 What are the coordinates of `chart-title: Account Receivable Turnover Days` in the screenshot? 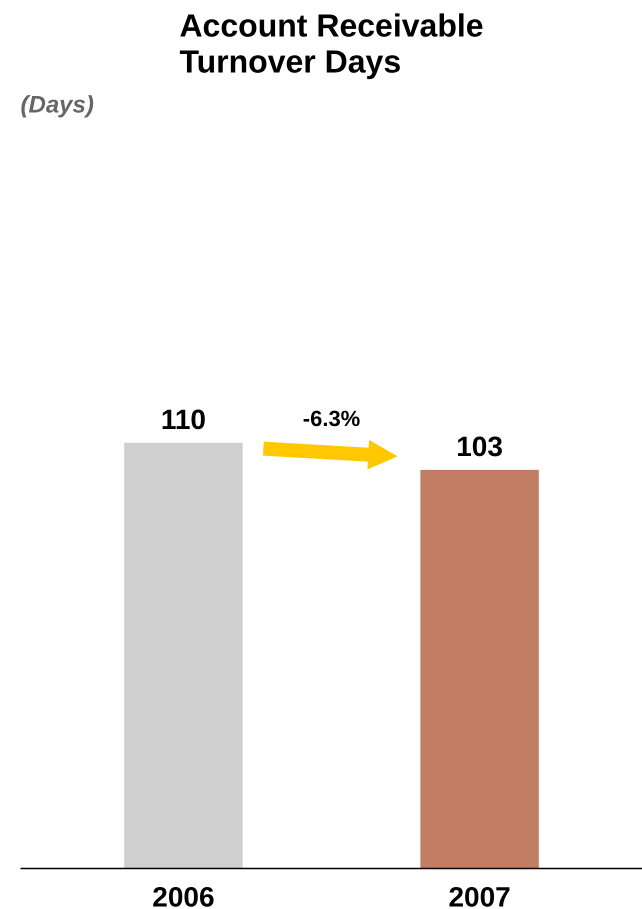 It's located at (331, 44).